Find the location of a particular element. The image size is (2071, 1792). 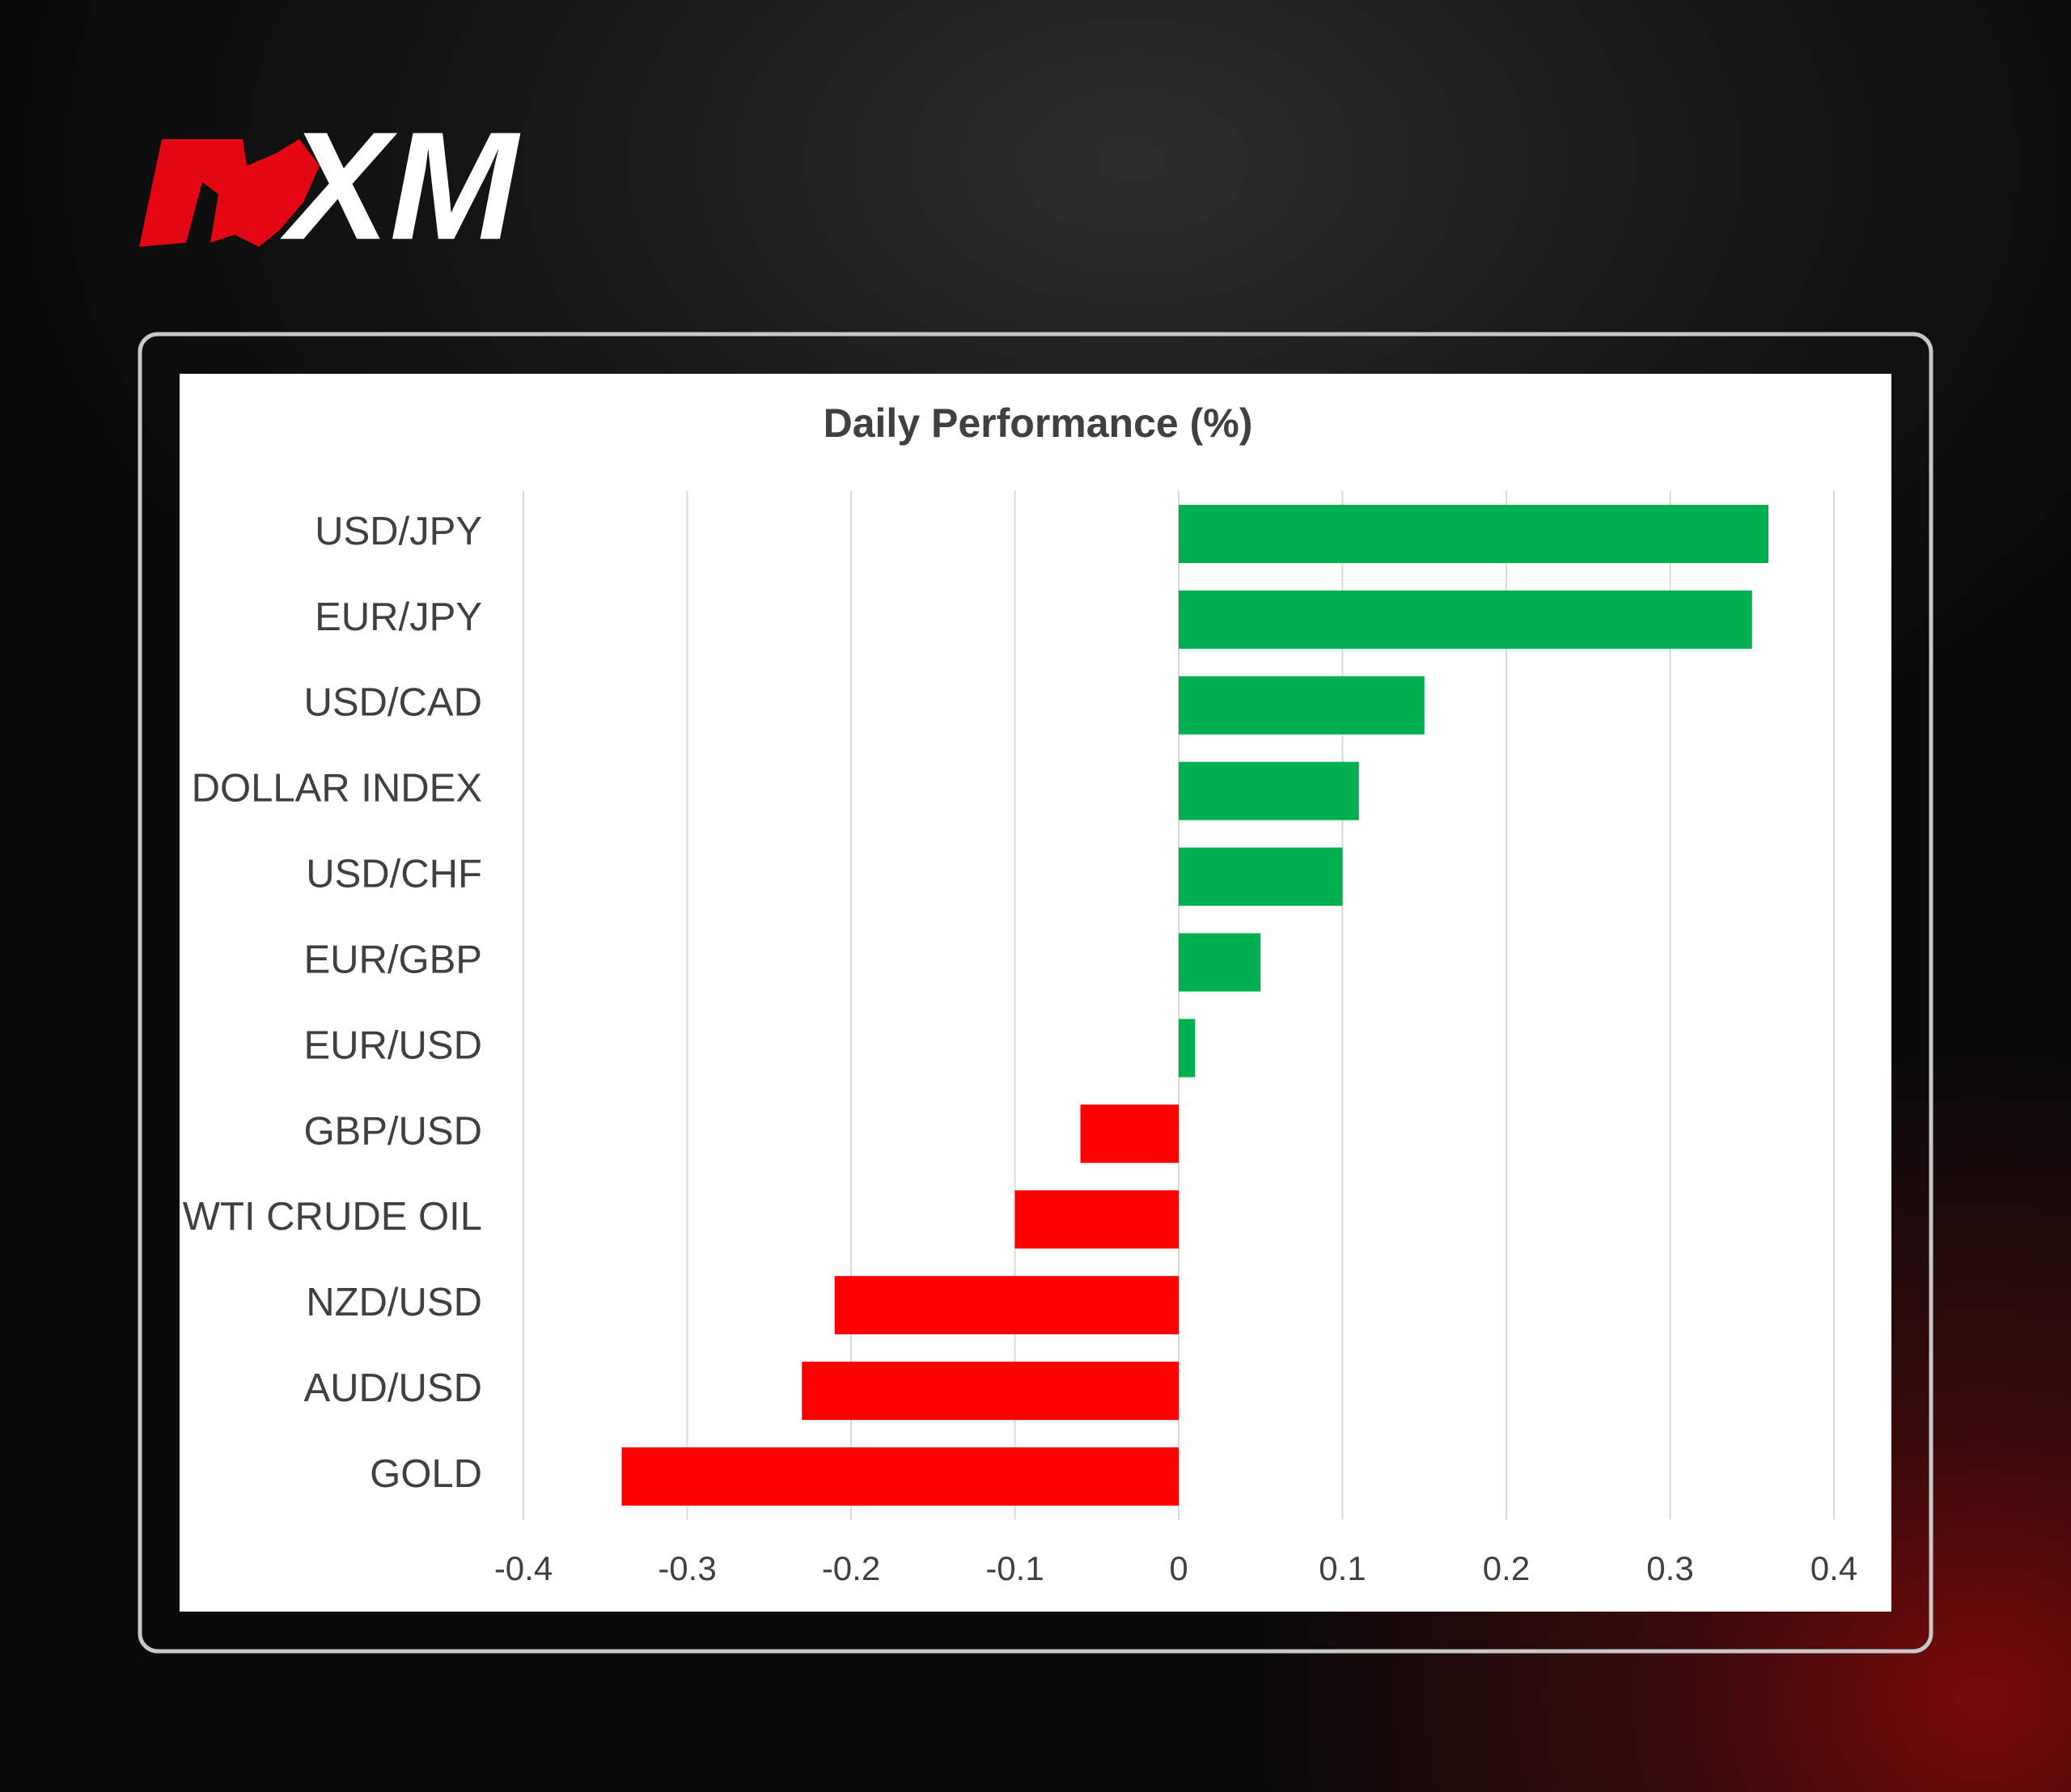

x-tick-label: -0.2 is located at coordinates (851, 1568).